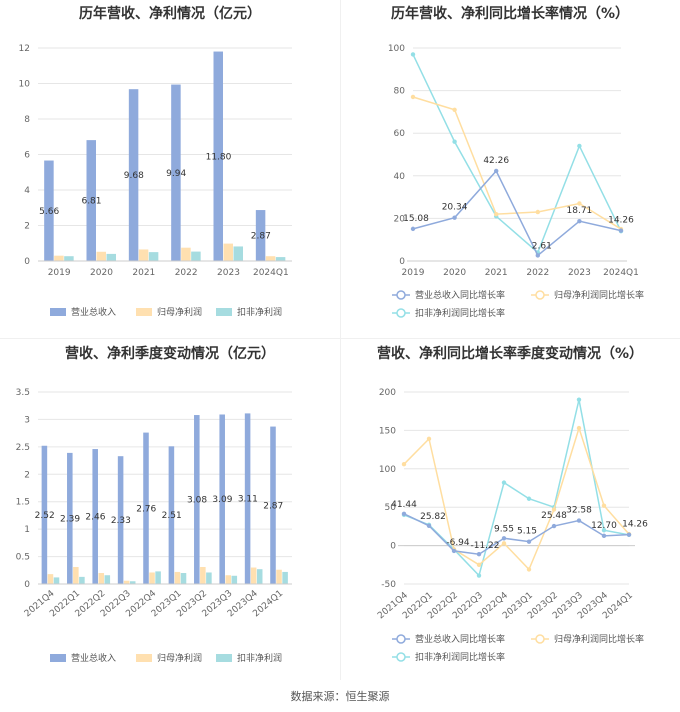  Describe the element at coordinates (387, 431) in the screenshot. I see `y-tick-label: 150` at that location.